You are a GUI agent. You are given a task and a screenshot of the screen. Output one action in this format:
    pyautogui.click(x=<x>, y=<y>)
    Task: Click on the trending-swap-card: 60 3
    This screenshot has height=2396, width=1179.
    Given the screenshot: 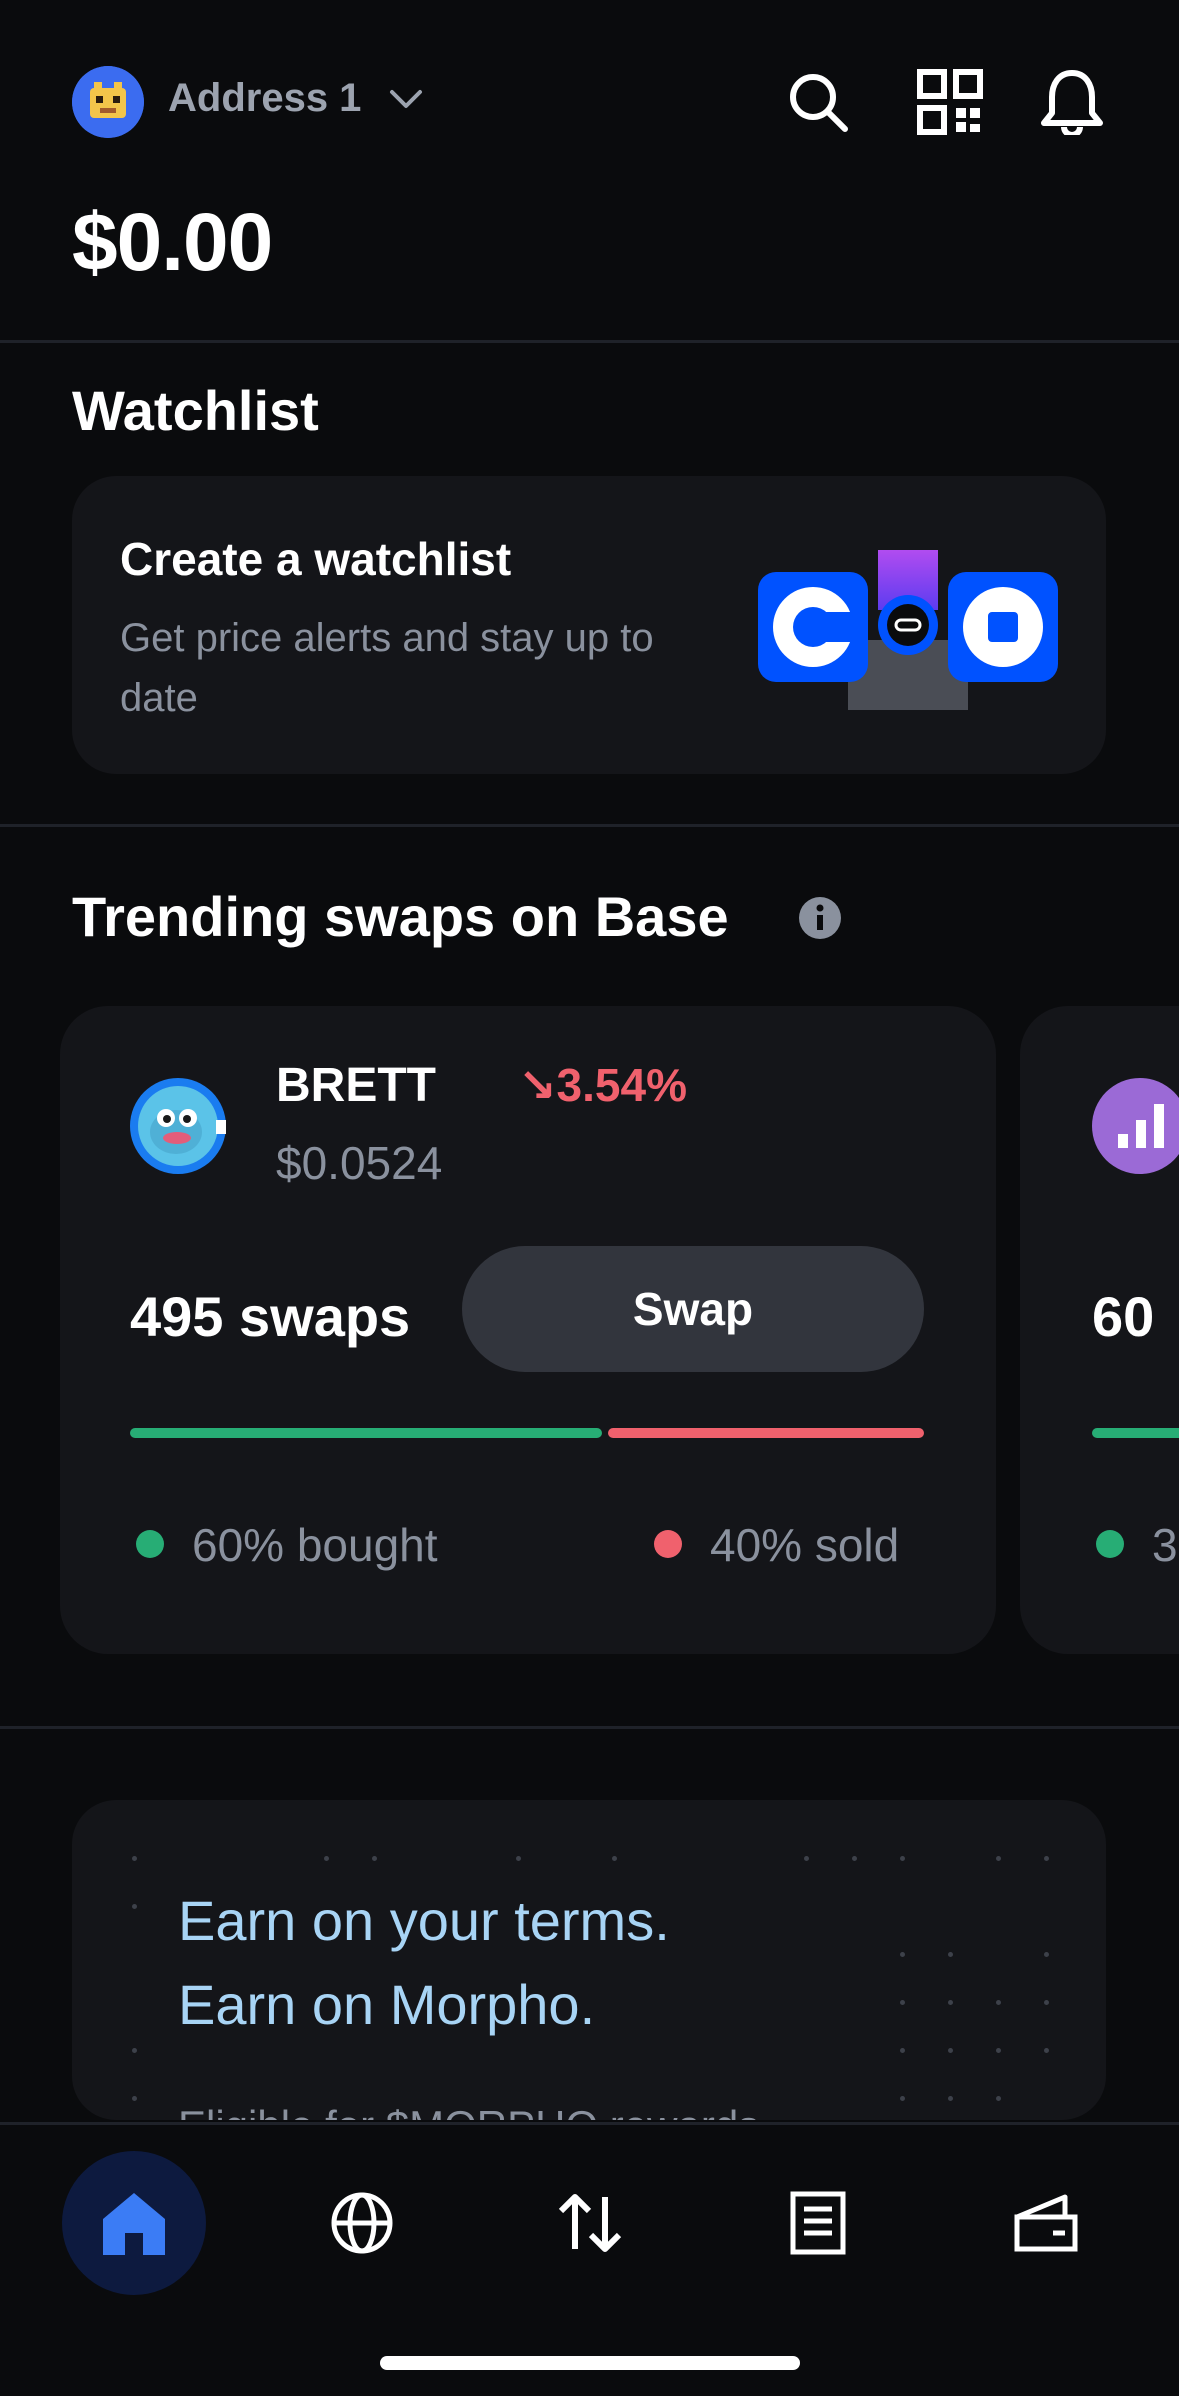 What is the action you would take?
    pyautogui.click(x=1099, y=1330)
    